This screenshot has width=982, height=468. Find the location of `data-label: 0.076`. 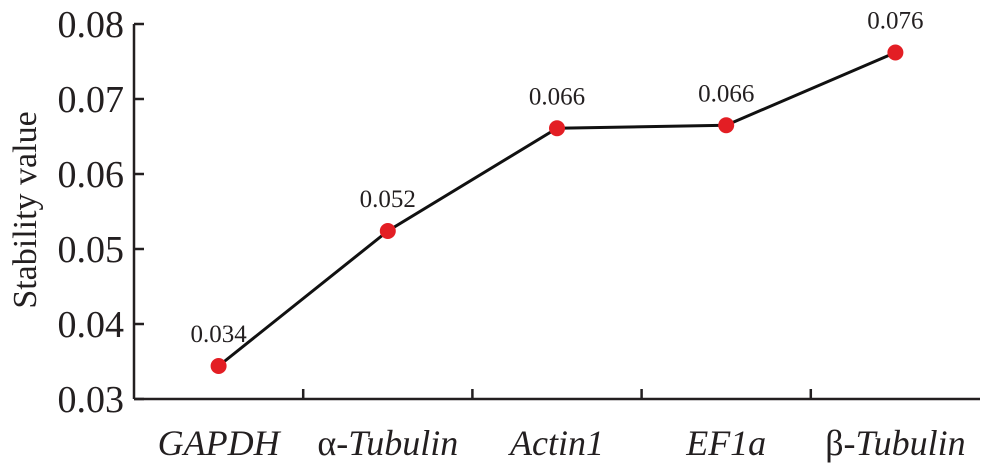

data-label: 0.076 is located at coordinates (895, 21).